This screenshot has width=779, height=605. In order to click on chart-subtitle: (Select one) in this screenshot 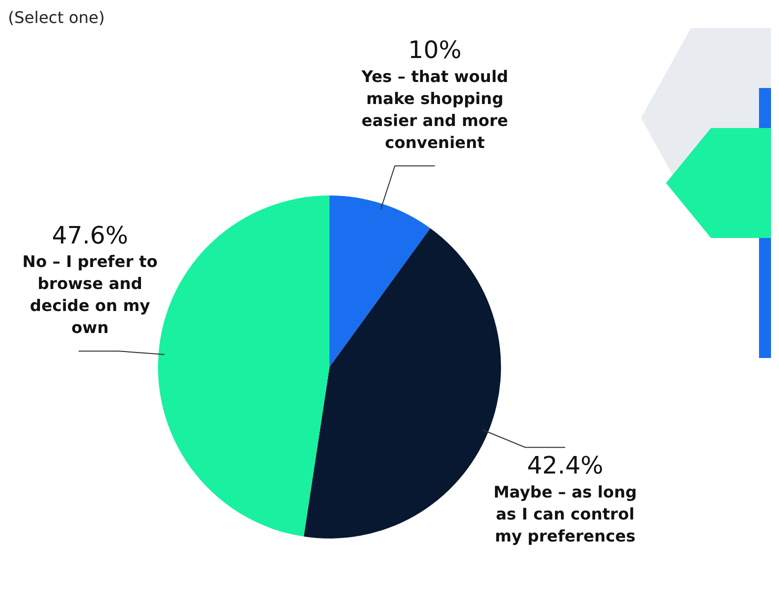, I will do `click(57, 18)`.